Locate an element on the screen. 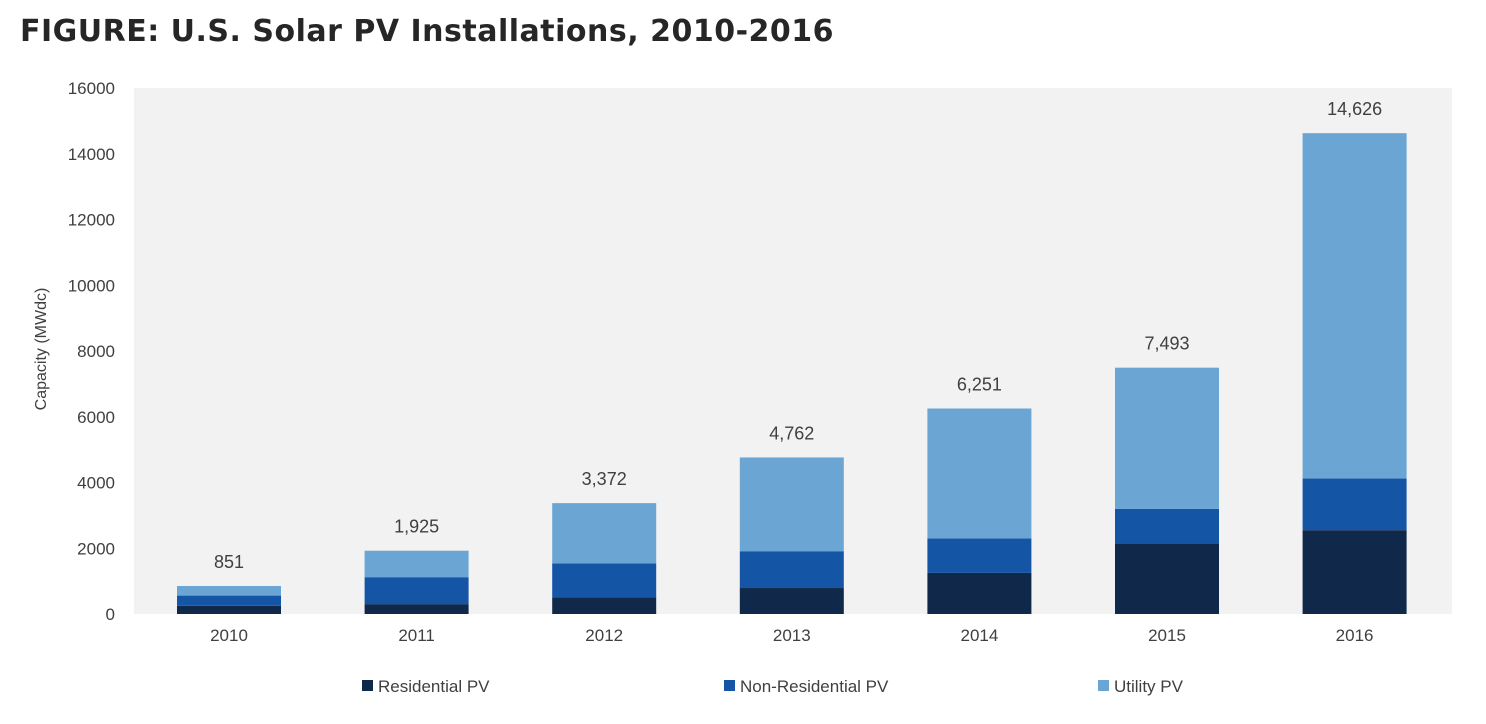 The width and height of the screenshot is (1486, 724). y-tick-label: 6000 is located at coordinates (96, 417).